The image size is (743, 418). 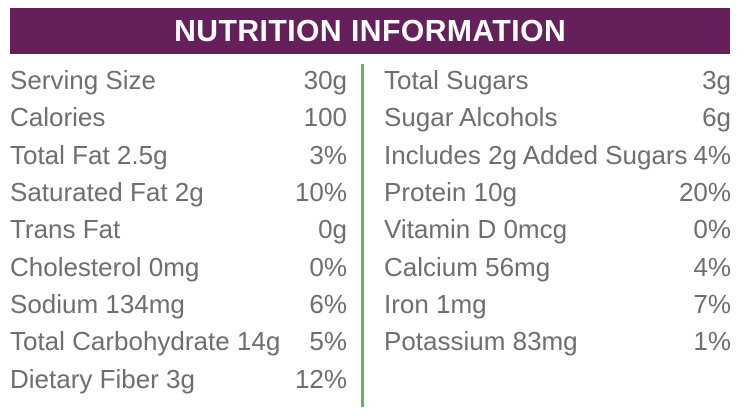 I want to click on nutrition-row-potassium: Potassium 83mg 1%, so click(x=557, y=341).